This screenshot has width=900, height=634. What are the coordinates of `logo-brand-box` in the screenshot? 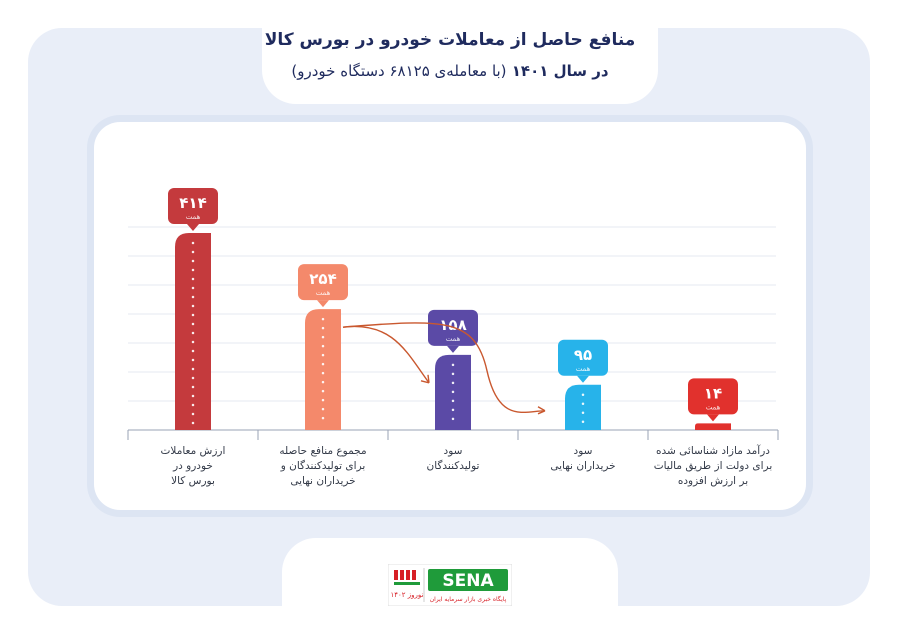 It's located at (468, 580).